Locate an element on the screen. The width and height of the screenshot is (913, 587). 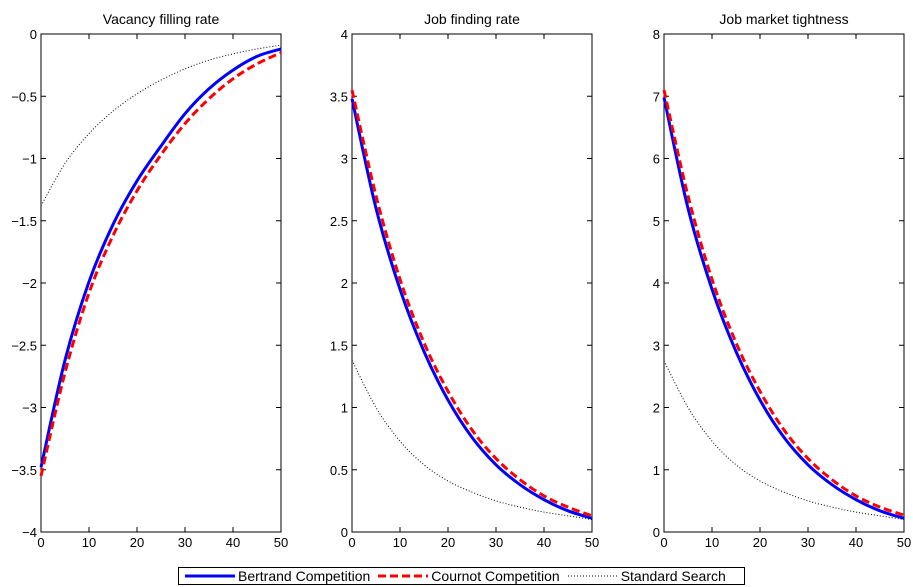
y-tick-label: 3.5 is located at coordinates (339, 96).